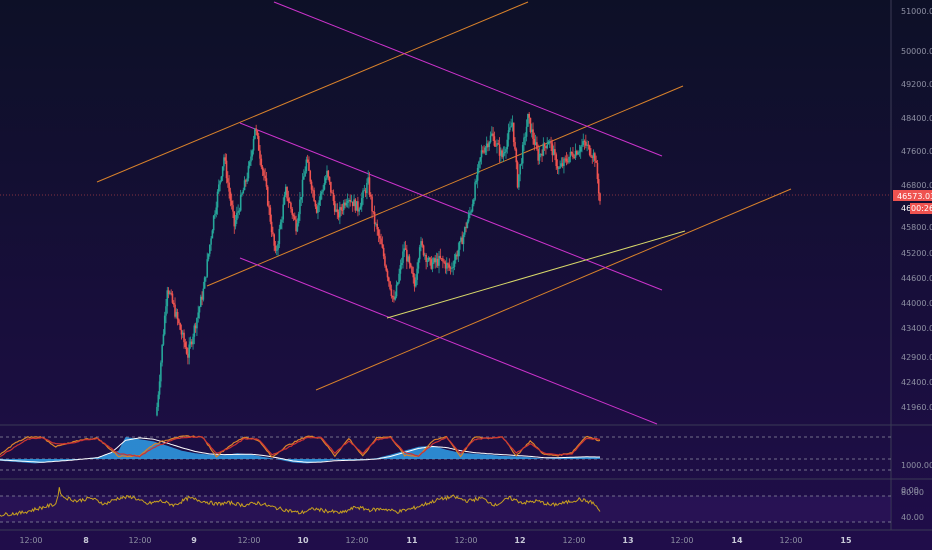 This screenshot has height=550, width=932. I want to click on price-tick-label: 41960.00, so click(916, 407).